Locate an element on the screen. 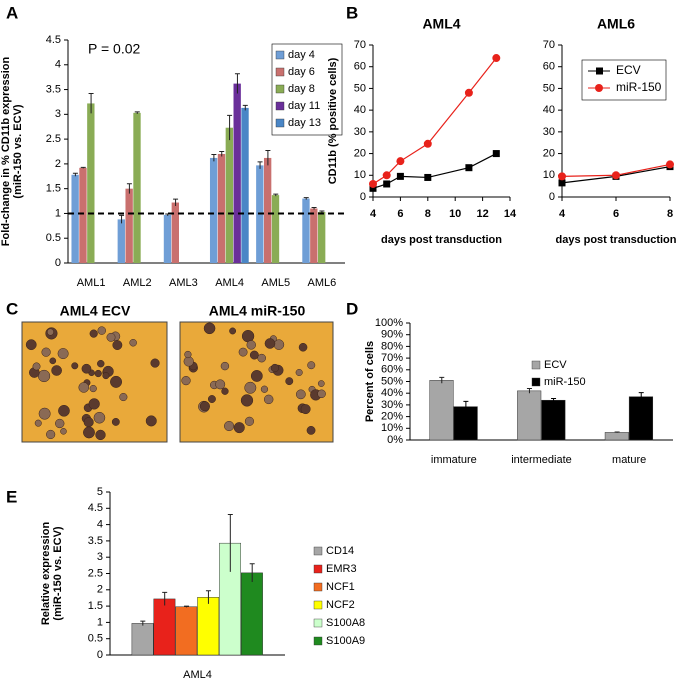 This screenshot has height=687, width=681. legend-marker is located at coordinates (599, 71).